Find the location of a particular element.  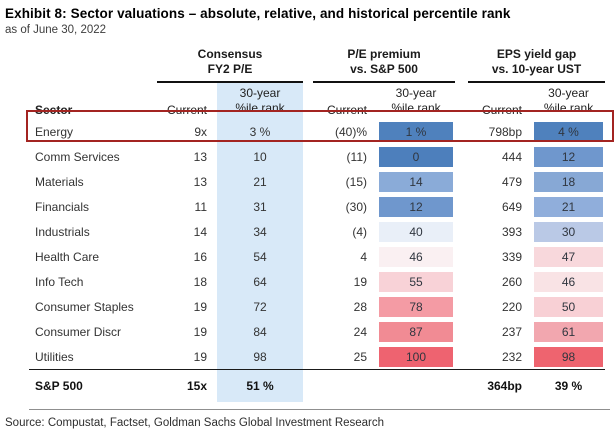

heatmap-value: 50 is located at coordinates (569, 306).